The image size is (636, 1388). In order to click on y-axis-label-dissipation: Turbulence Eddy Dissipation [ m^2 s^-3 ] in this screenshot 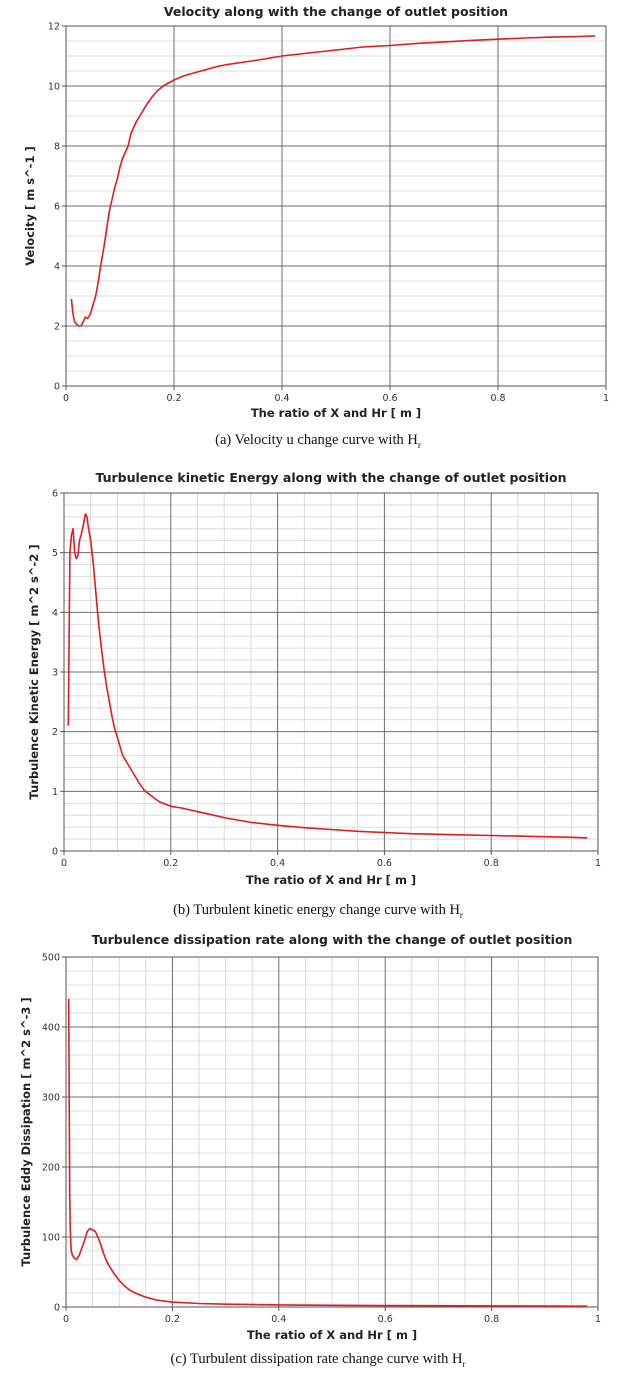, I will do `click(26, 1131)`.